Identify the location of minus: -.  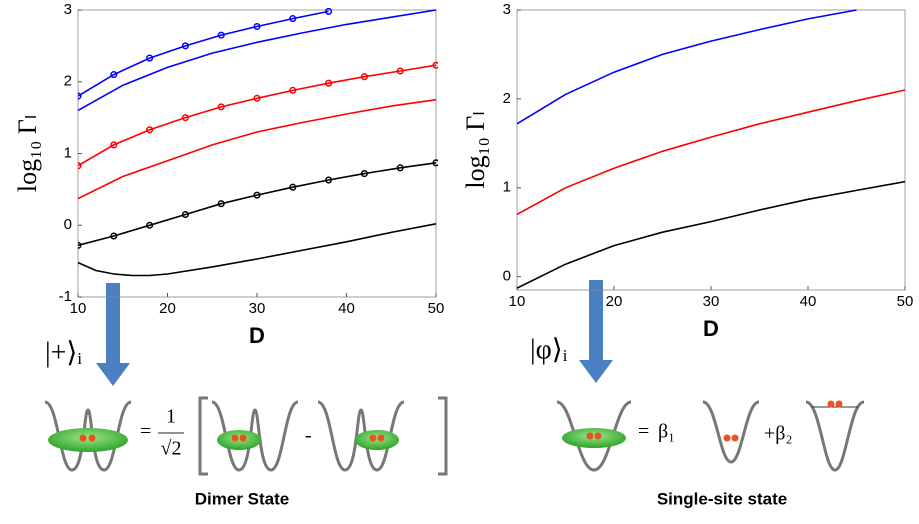
(308, 436).